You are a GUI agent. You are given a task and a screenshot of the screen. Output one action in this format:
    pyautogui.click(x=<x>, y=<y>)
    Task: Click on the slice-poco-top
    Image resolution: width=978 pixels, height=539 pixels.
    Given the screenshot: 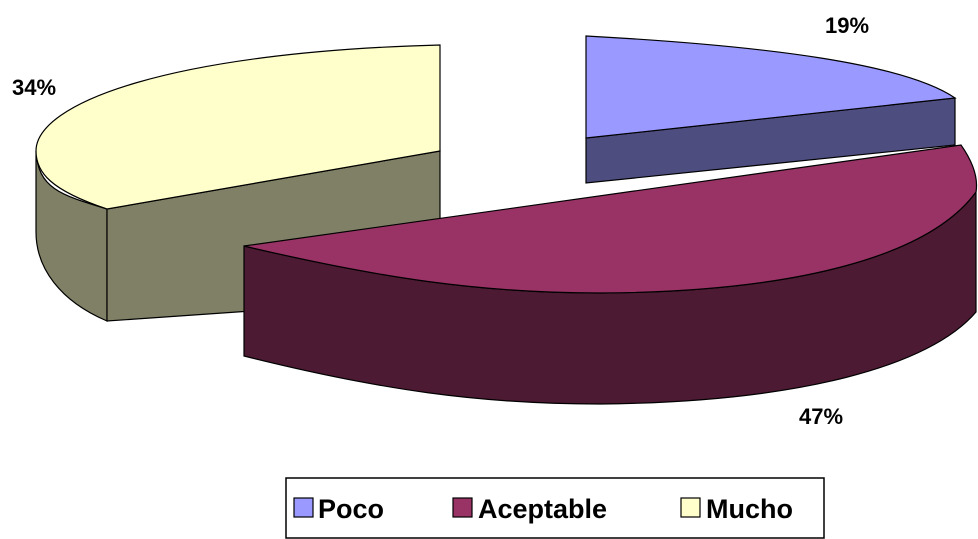 What is the action you would take?
    pyautogui.click(x=771, y=87)
    